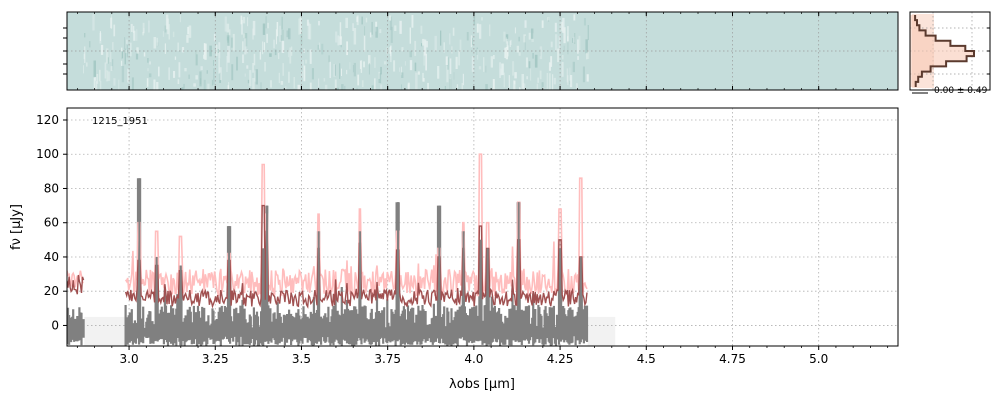 The image size is (1000, 400). I want to click on x-tick-label: 4.5, so click(646, 359).